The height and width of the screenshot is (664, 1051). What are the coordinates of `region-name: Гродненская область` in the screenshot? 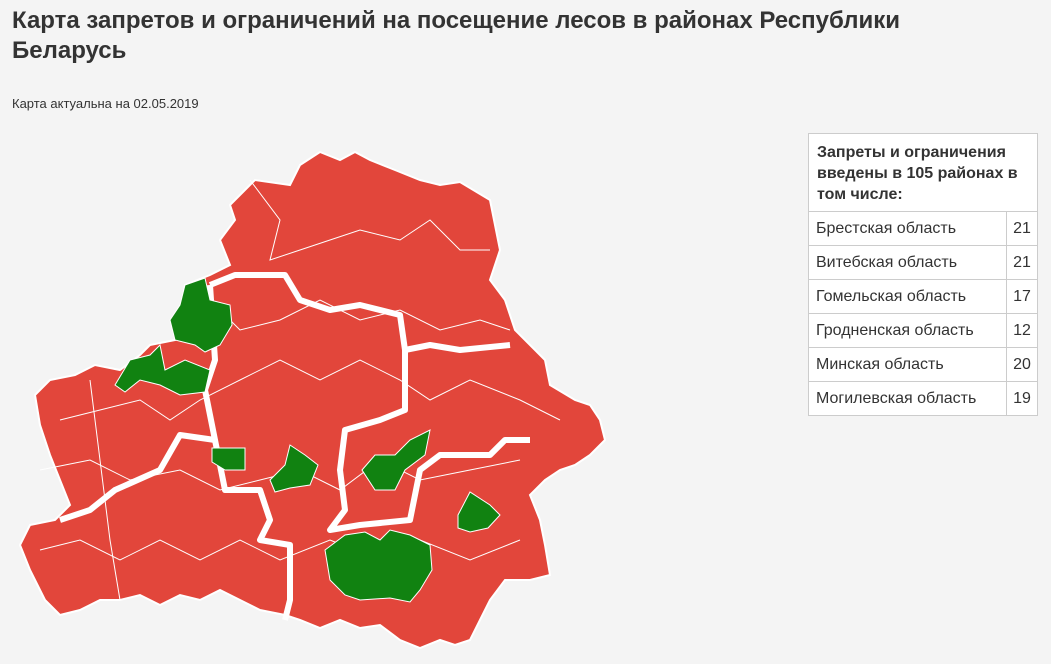 It's located at (907, 330).